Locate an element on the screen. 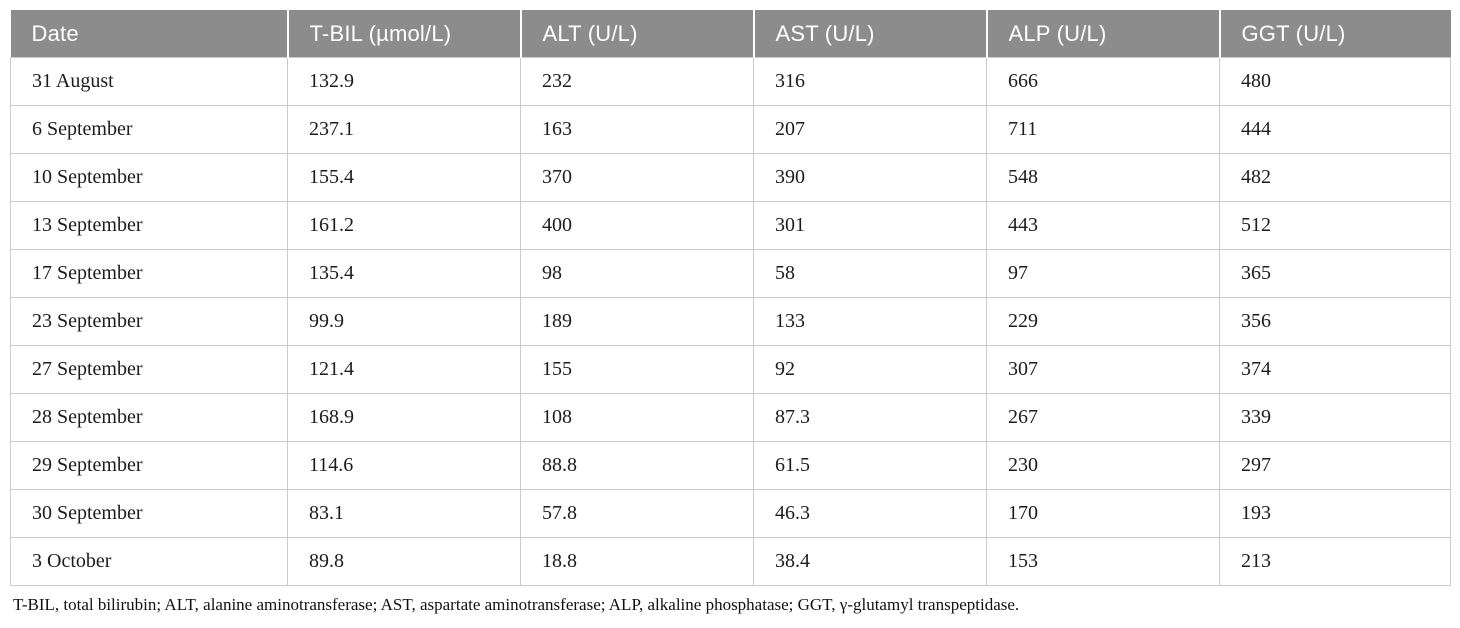 The width and height of the screenshot is (1460, 628). cell-tbil: 155.4 is located at coordinates (404, 177).